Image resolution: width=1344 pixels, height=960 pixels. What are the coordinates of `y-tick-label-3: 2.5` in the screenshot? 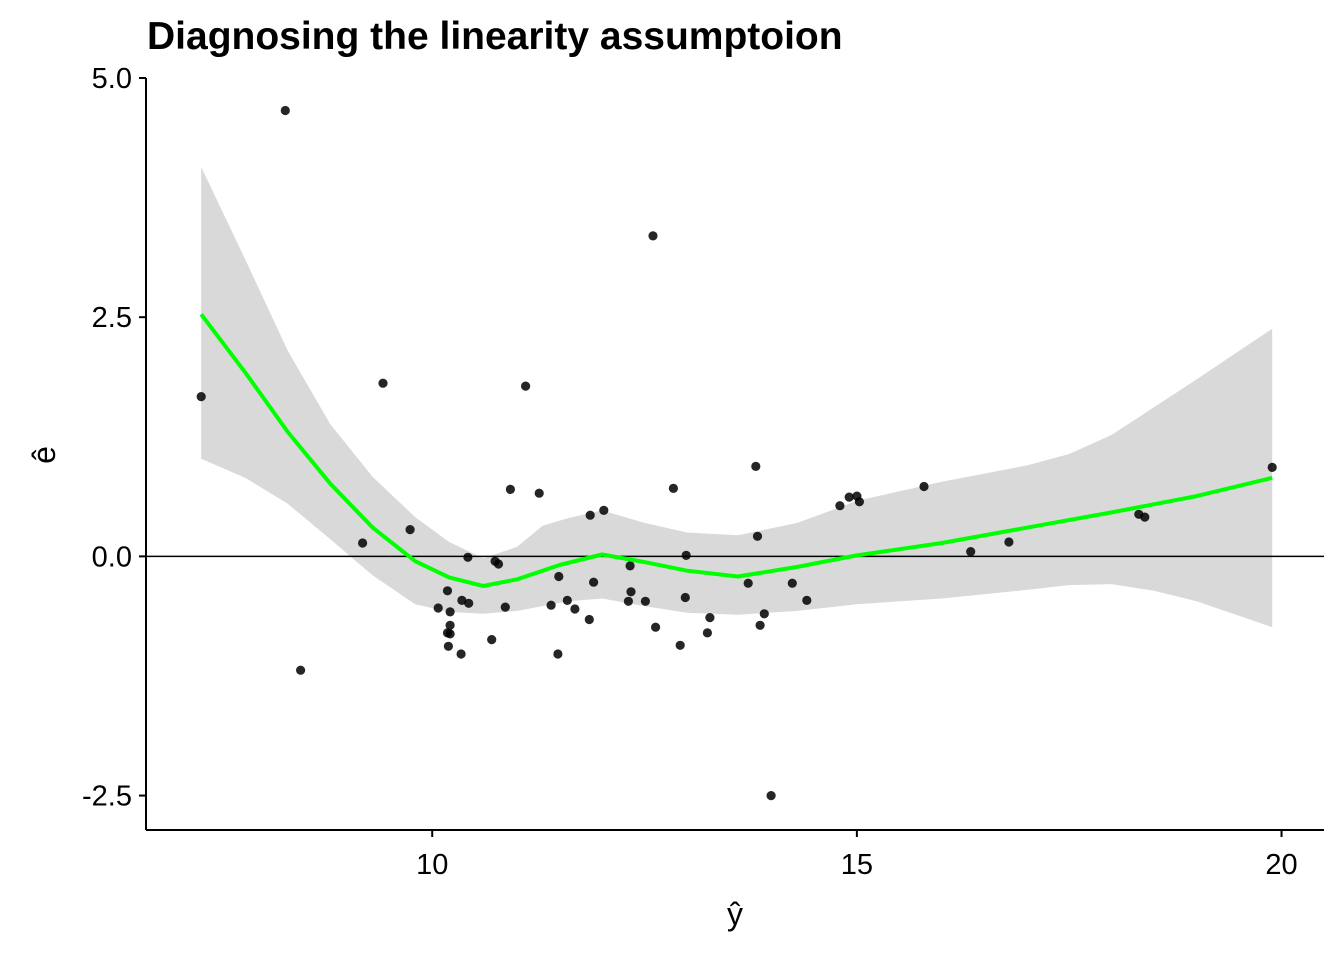 It's located at (112, 318).